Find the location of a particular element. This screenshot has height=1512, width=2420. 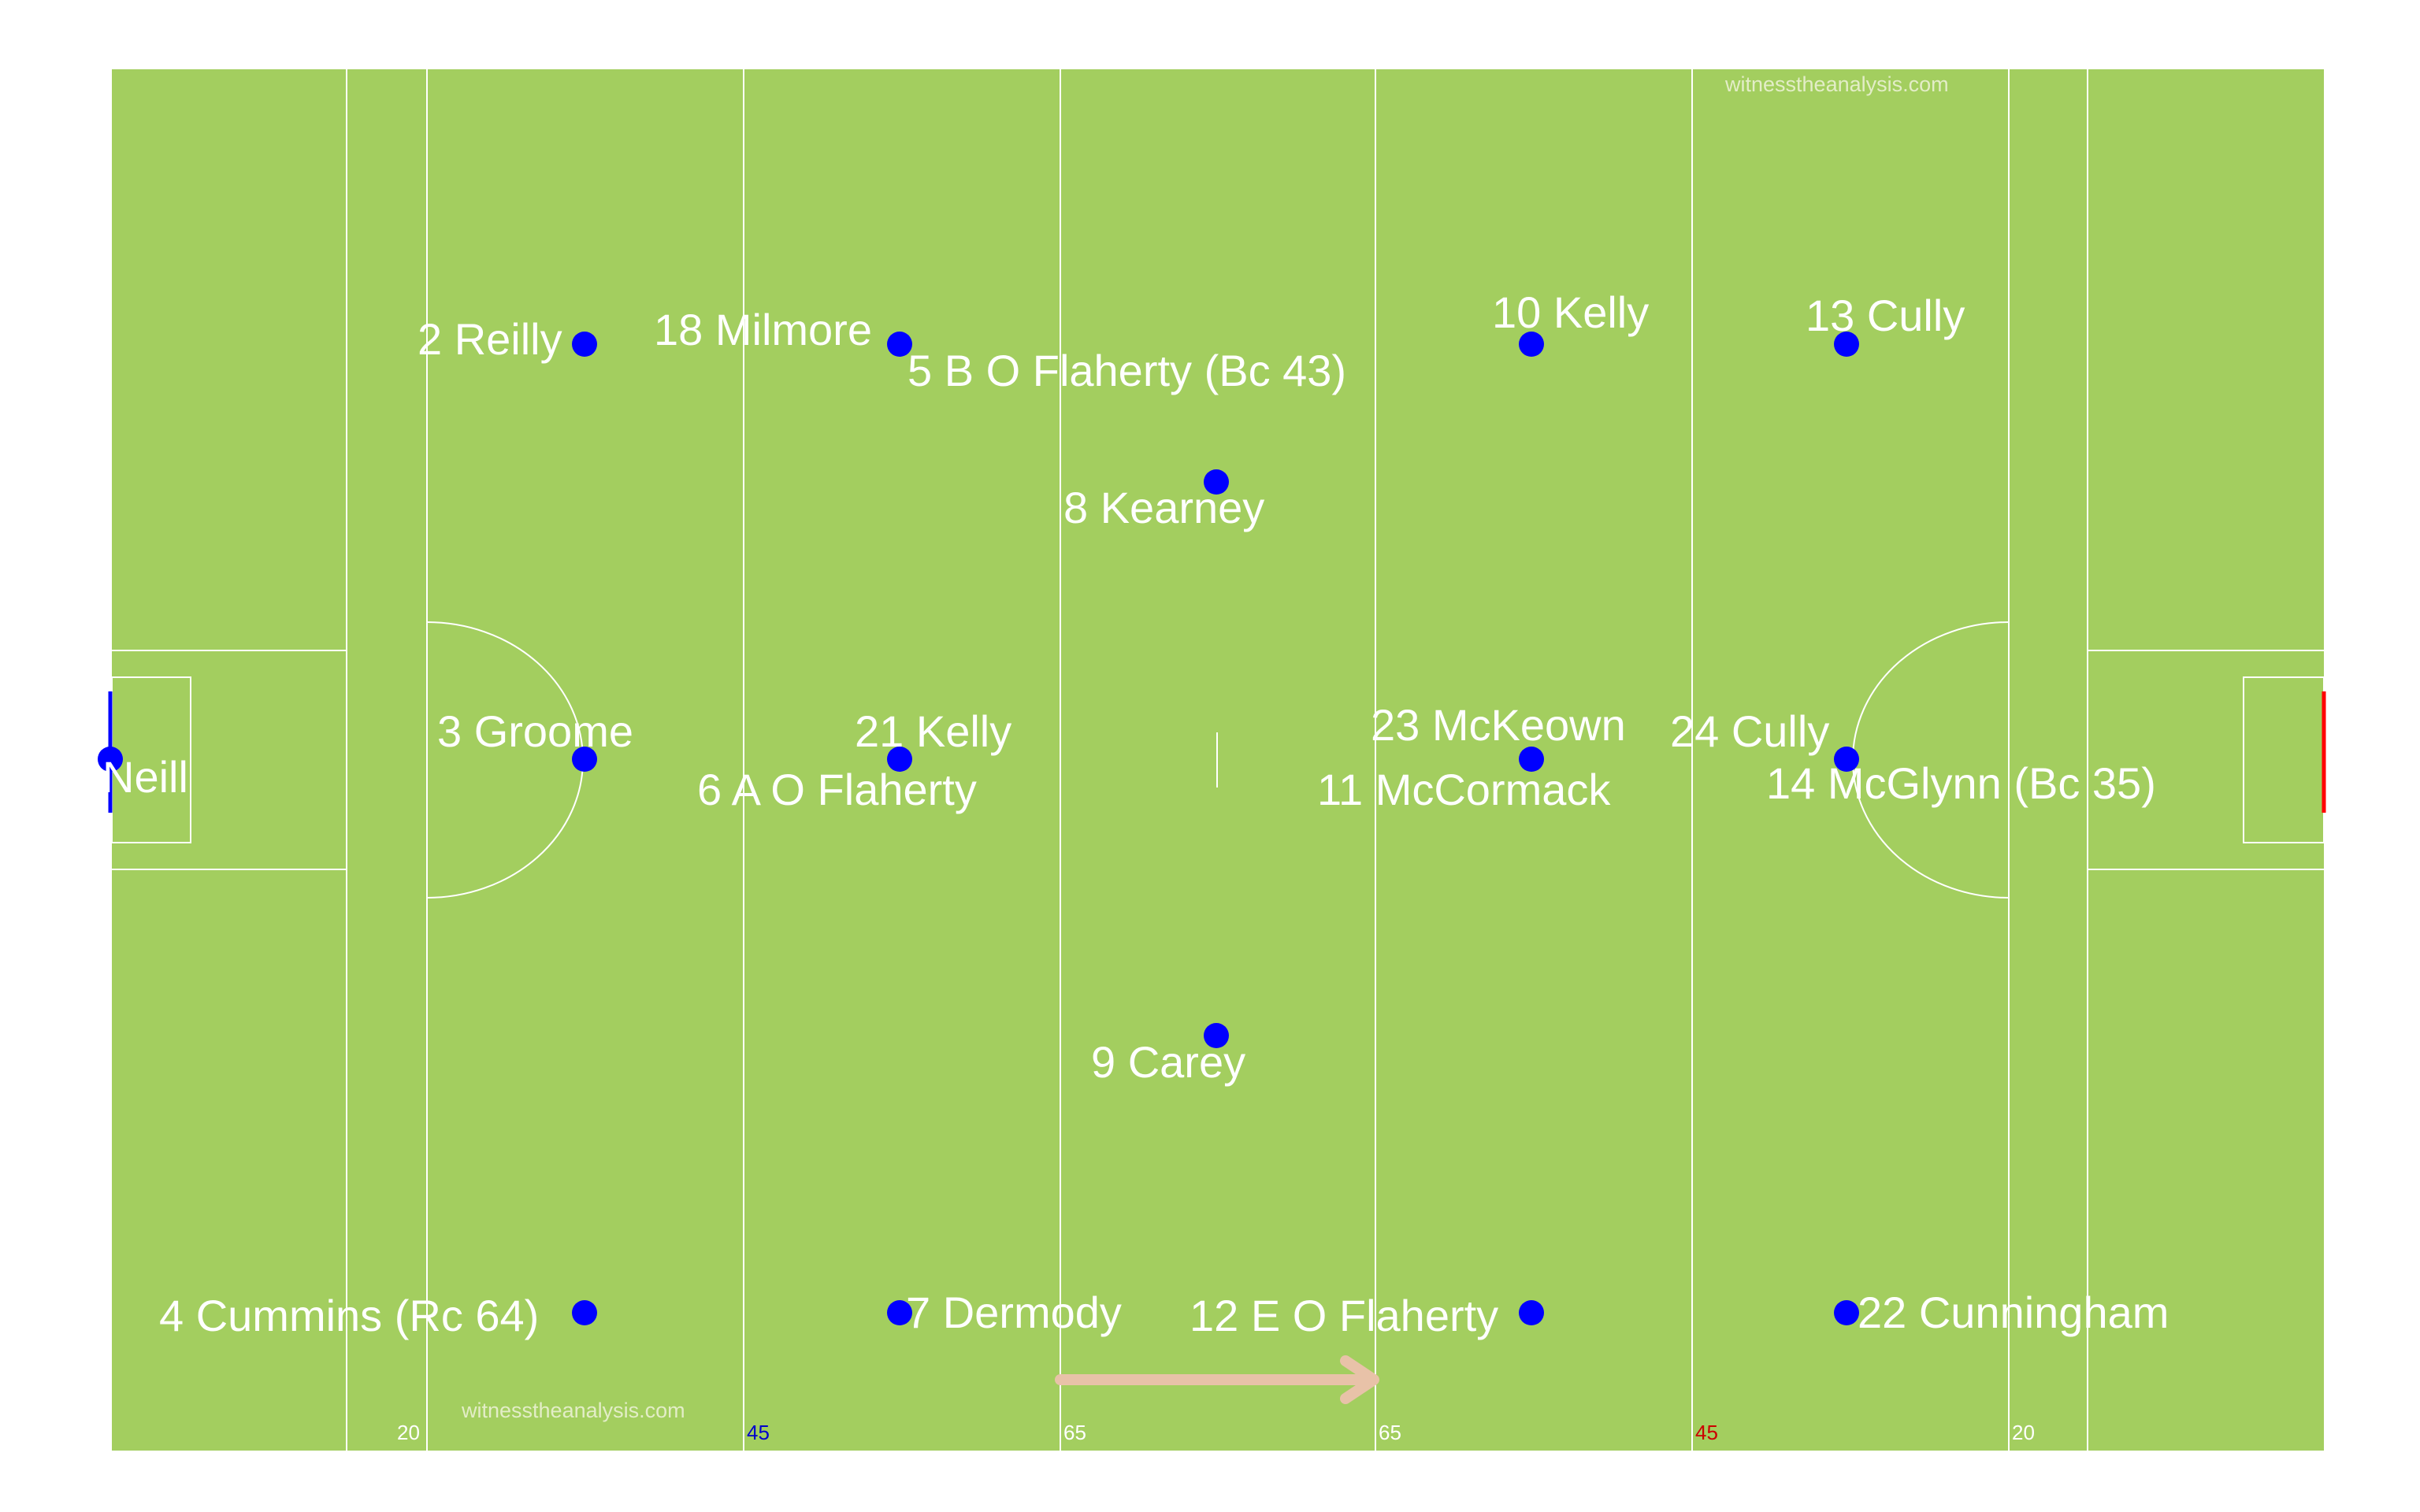

player-label-24-cully: 24 Cully is located at coordinates (1749, 731).